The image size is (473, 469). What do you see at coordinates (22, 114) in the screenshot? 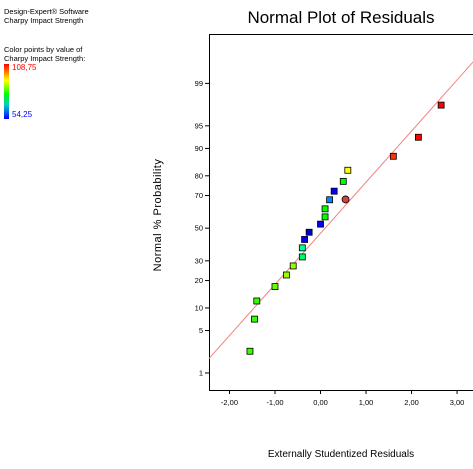
I see `legend-min-label: 54,25` at bounding box center [22, 114].